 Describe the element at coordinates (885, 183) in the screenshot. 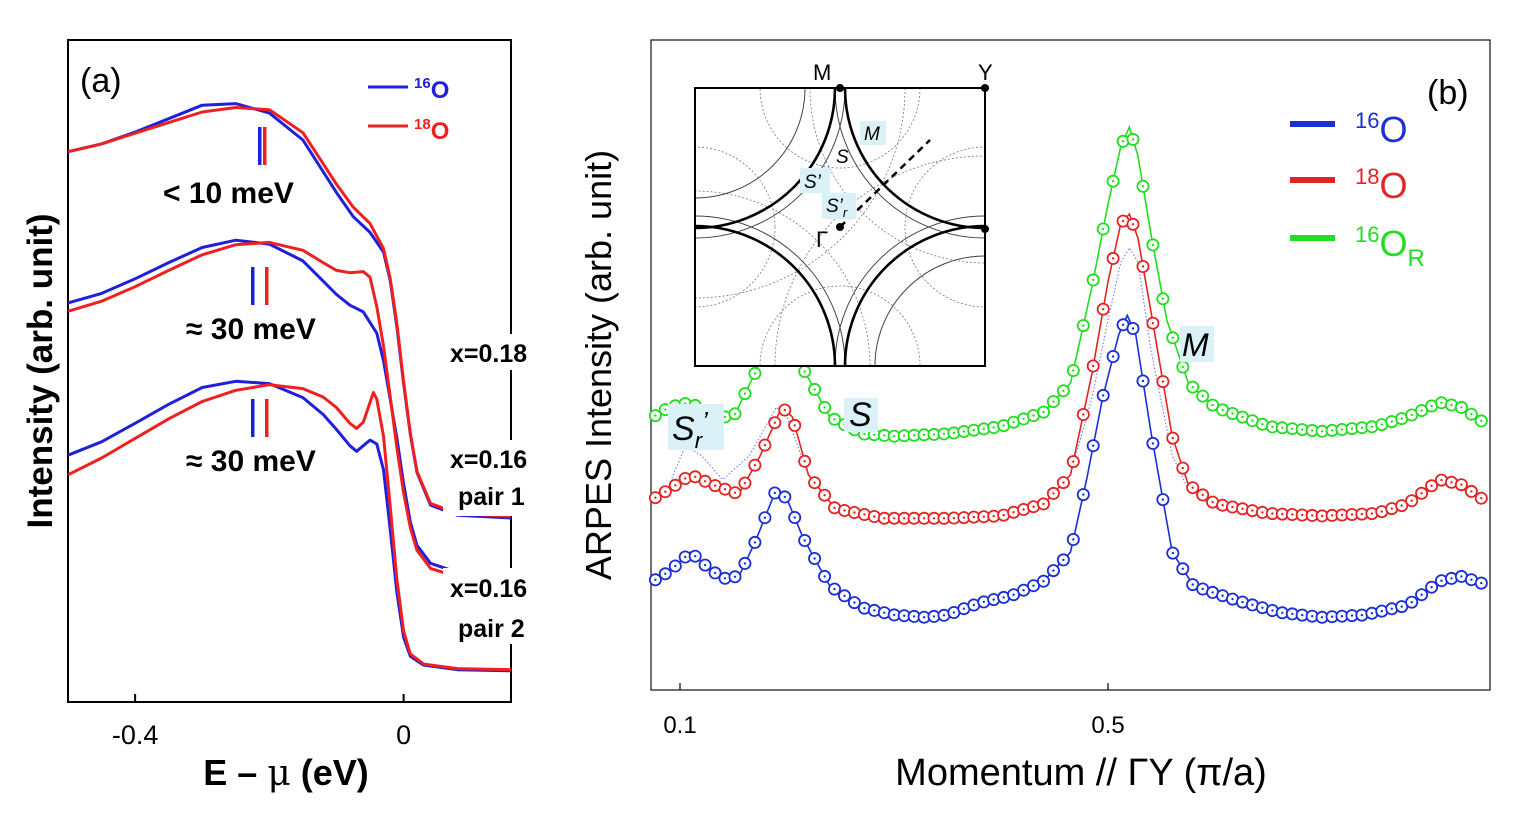

I see `cut-line` at that location.